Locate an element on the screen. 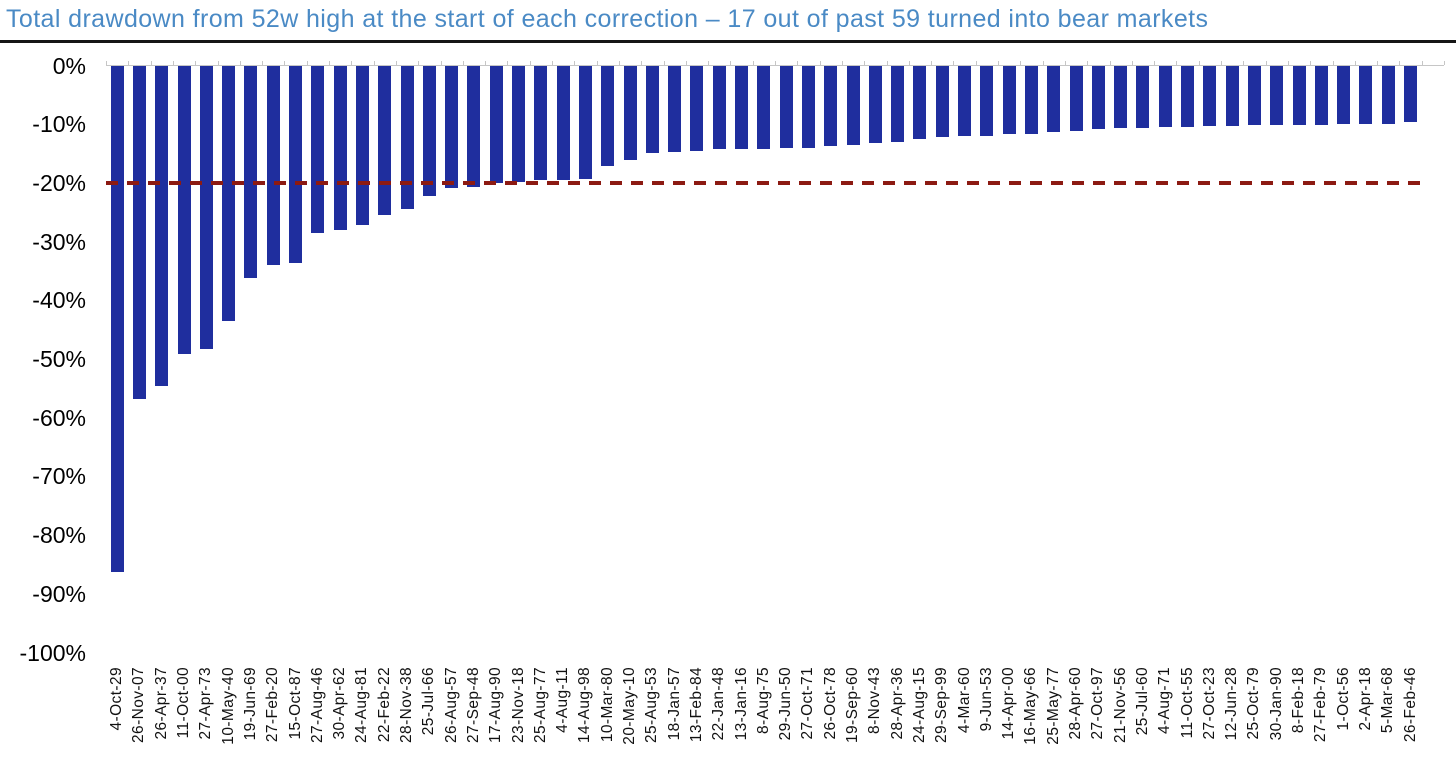 The height and width of the screenshot is (763, 1456). x-axis-label: 27-Oct-71 is located at coordinates (808, 703).